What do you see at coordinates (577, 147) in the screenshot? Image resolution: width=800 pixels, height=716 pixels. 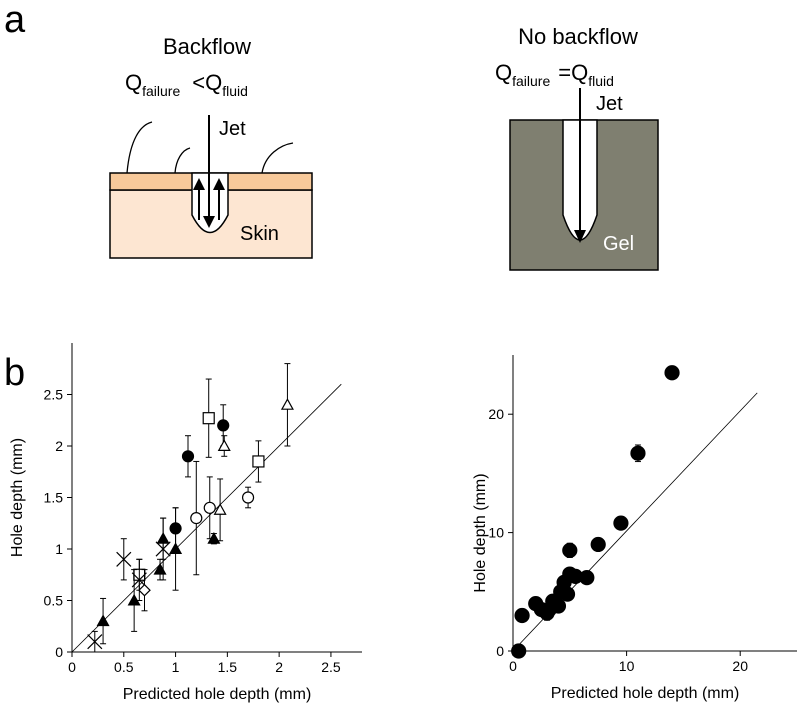 I see `no-backflow-diagram: No backflow Qfailure =Qfluid Jet Gel` at bounding box center [577, 147].